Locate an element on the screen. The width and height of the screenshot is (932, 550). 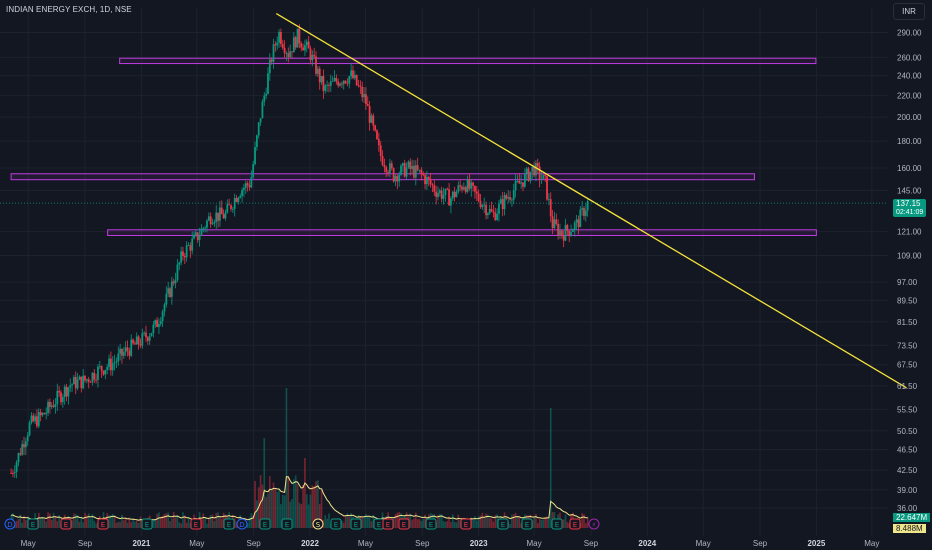
price-tick-label: 180.00 is located at coordinates (909, 141).